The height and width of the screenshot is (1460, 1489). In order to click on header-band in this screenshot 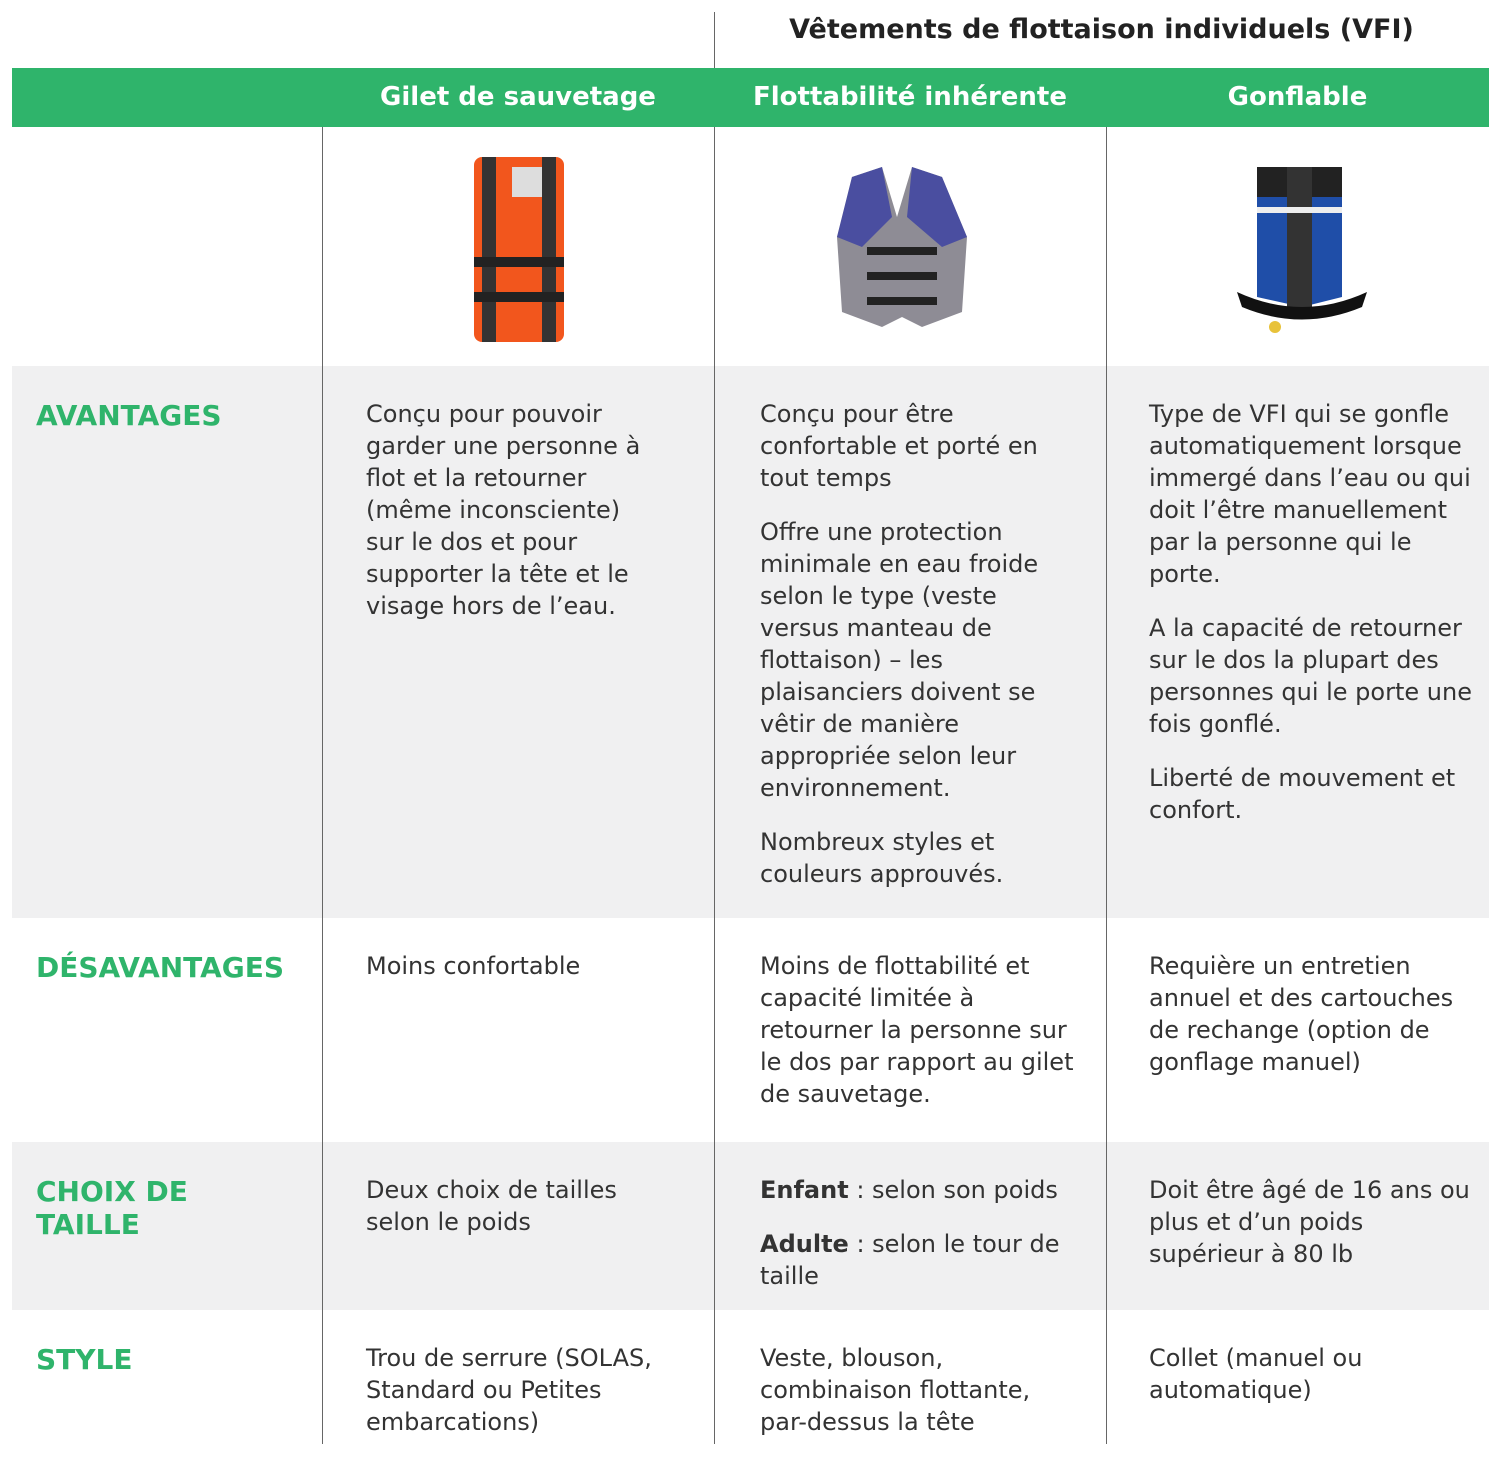, I will do `click(750, 97)`.